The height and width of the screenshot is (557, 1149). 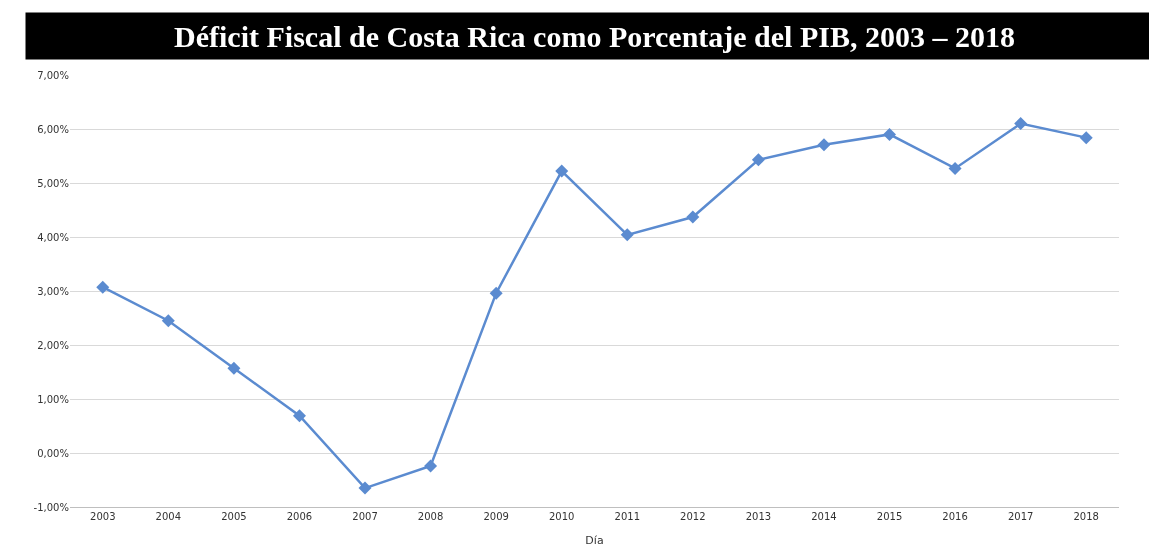 I want to click on y-tick-label: 0,00%, so click(x=53, y=453).